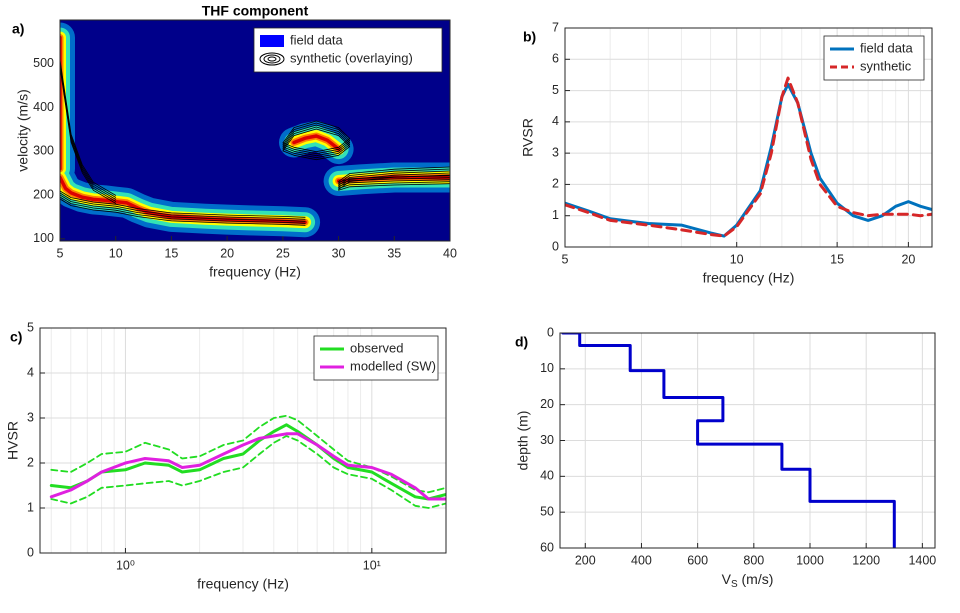  I want to click on panel-label: a), so click(18, 29).